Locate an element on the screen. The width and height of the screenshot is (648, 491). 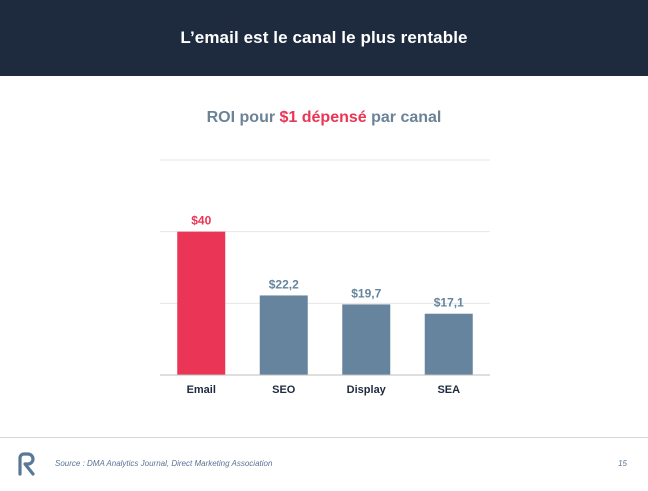
bar-email is located at coordinates (201, 303).